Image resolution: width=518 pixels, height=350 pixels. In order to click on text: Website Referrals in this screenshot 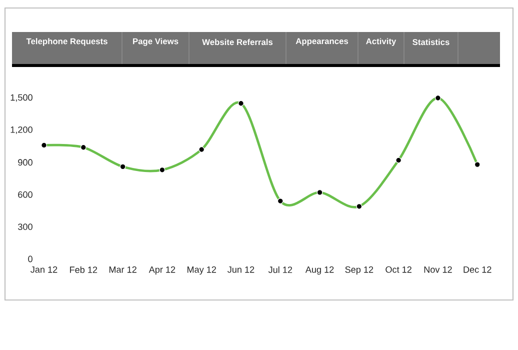, I will do `click(237, 42)`.